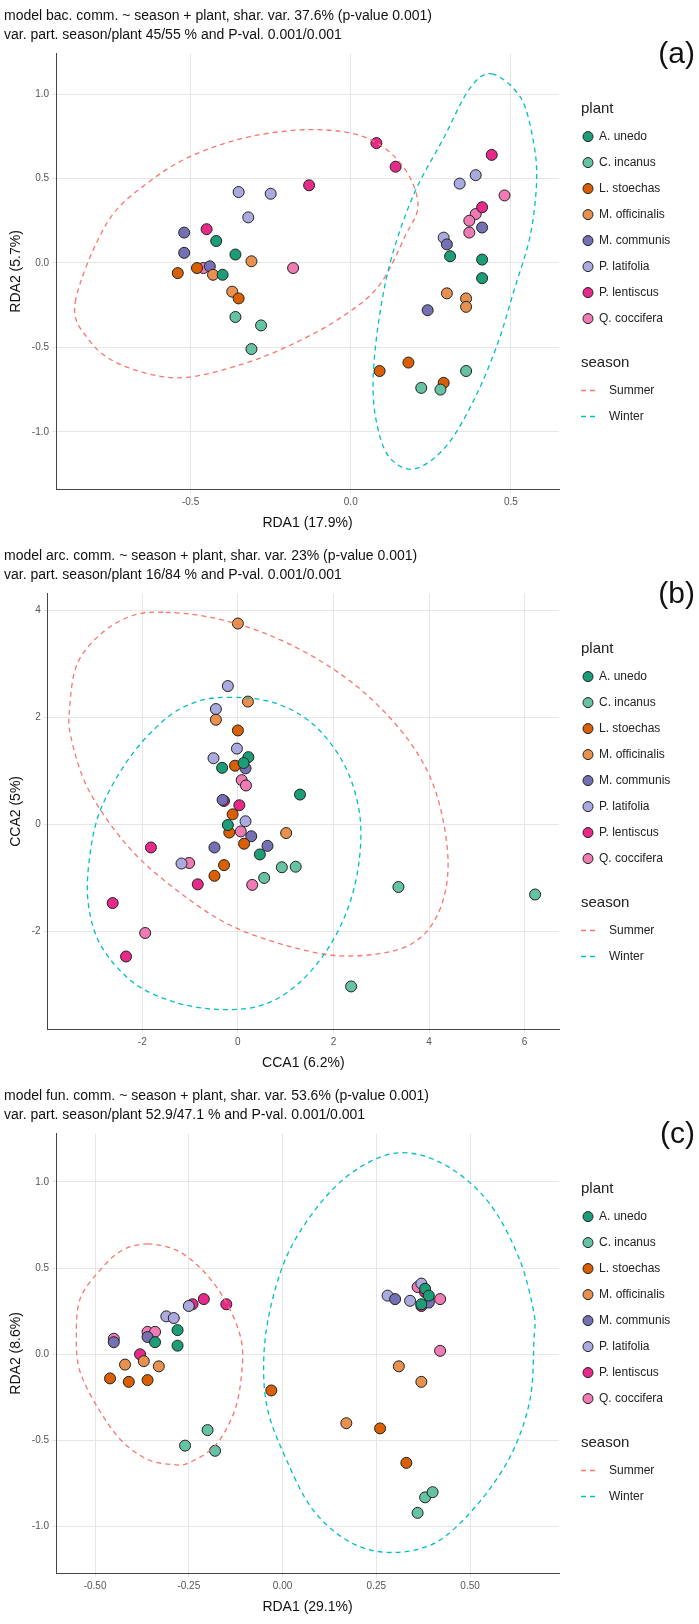 The image size is (699, 1624). What do you see at coordinates (376, 1585) in the screenshot?
I see `x-tick-label: 0.25` at bounding box center [376, 1585].